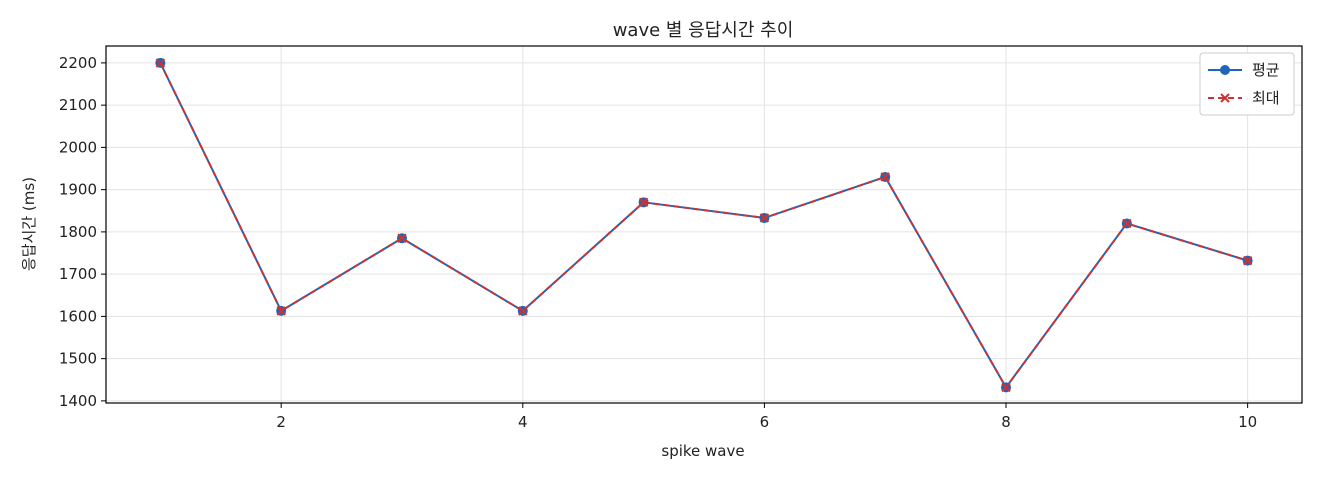 The image size is (1320, 480). What do you see at coordinates (78, 274) in the screenshot?
I see `y-tick-label: 1700` at bounding box center [78, 274].